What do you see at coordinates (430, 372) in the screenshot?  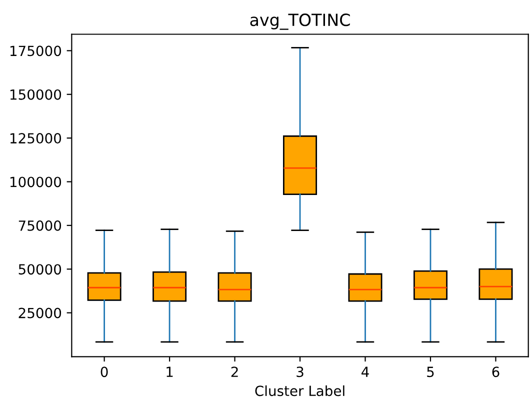 I see `x-tick-label: 5` at bounding box center [430, 372].